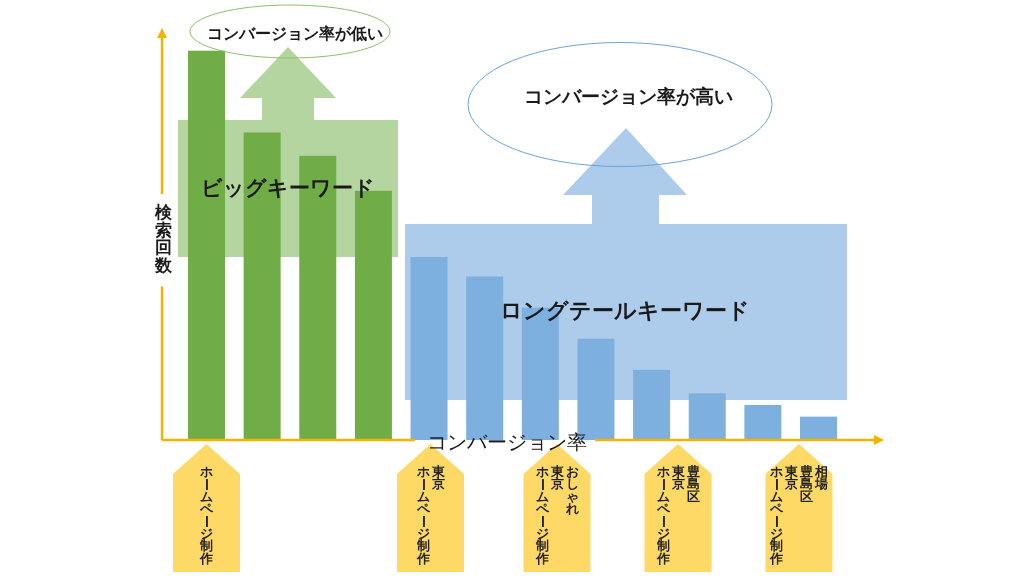 The width and height of the screenshot is (1024, 576). Describe the element at coordinates (628, 96) in the screenshot. I see `annotation: コンバージョン率が高い` at that location.